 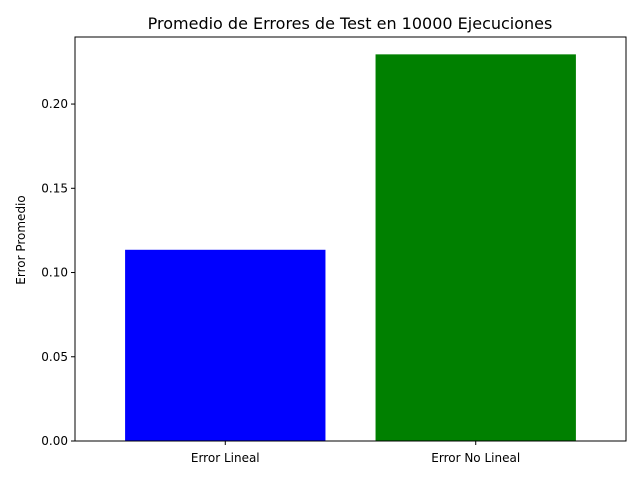 I want to click on bar-error-lineal, so click(x=225, y=345).